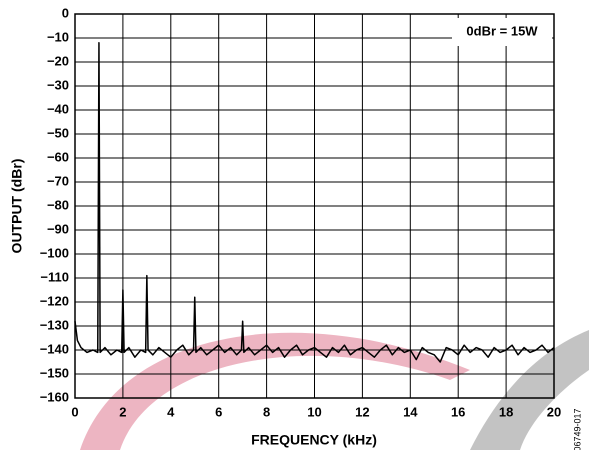 The image size is (589, 450). Describe the element at coordinates (54, 396) in the screenshot. I see `y-tick-label: −160` at that location.